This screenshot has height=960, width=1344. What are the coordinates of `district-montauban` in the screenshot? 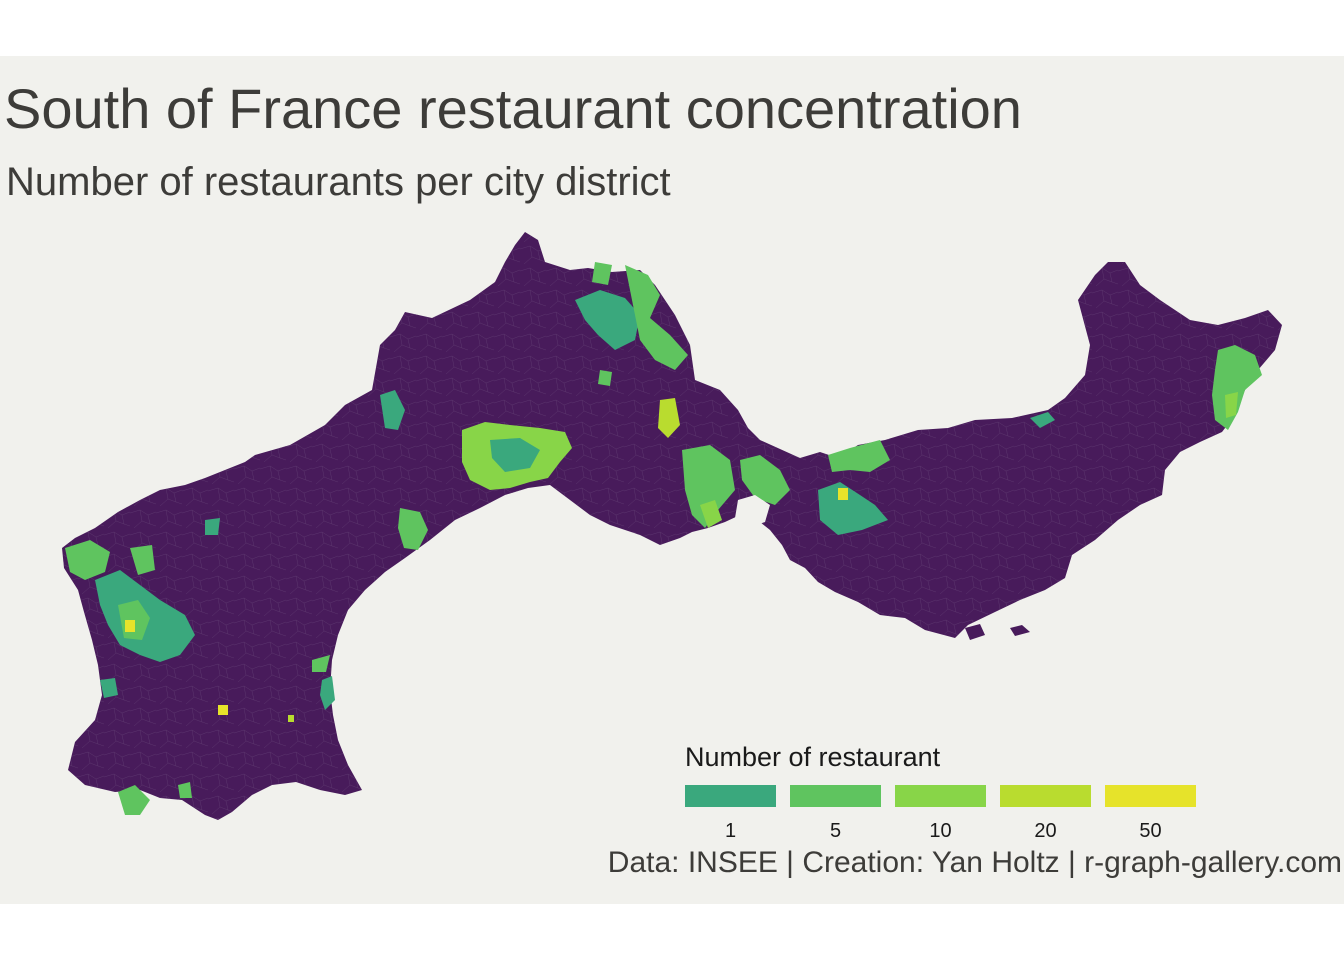 It's located at (87, 560).